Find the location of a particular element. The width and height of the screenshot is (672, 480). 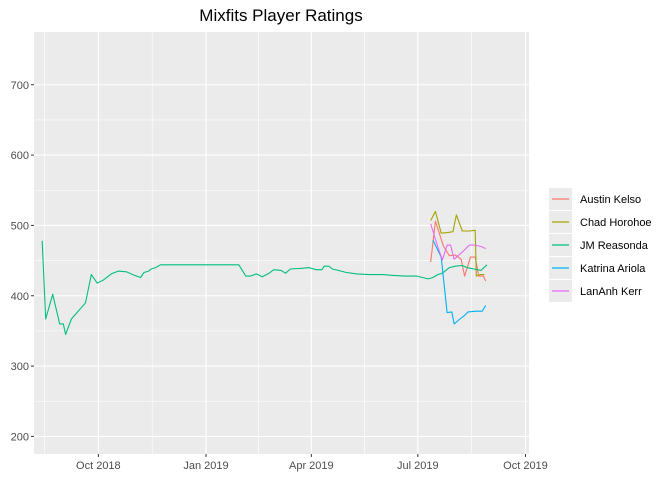

y-tick-label: 200 is located at coordinates (20, 437).